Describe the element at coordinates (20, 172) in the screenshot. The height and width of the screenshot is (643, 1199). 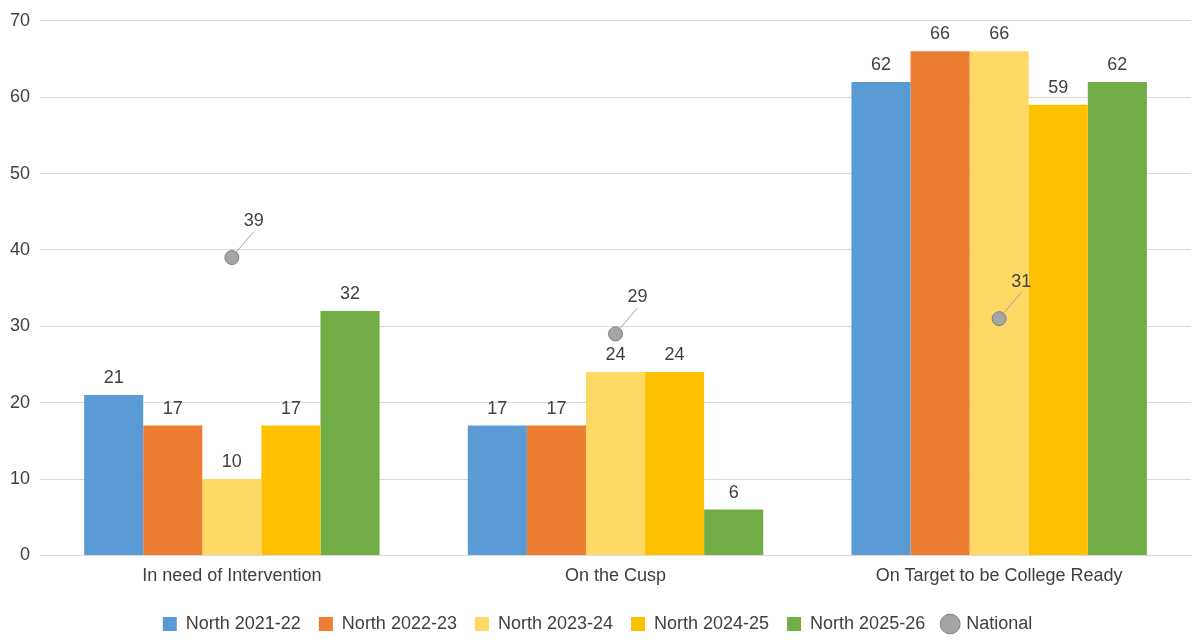
I see `y-tick-label: 50` at that location.